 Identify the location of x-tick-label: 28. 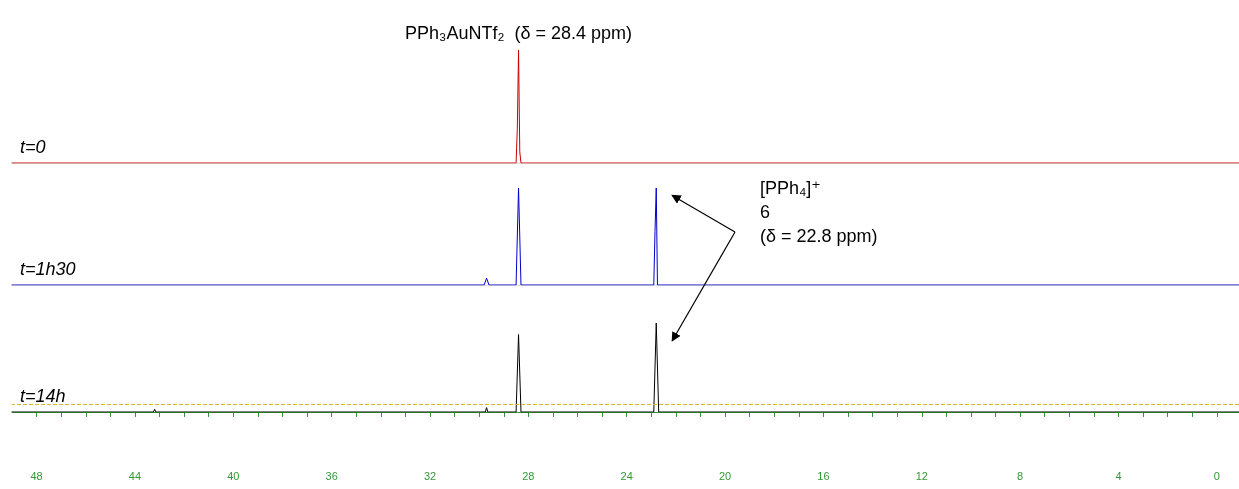
(528, 475).